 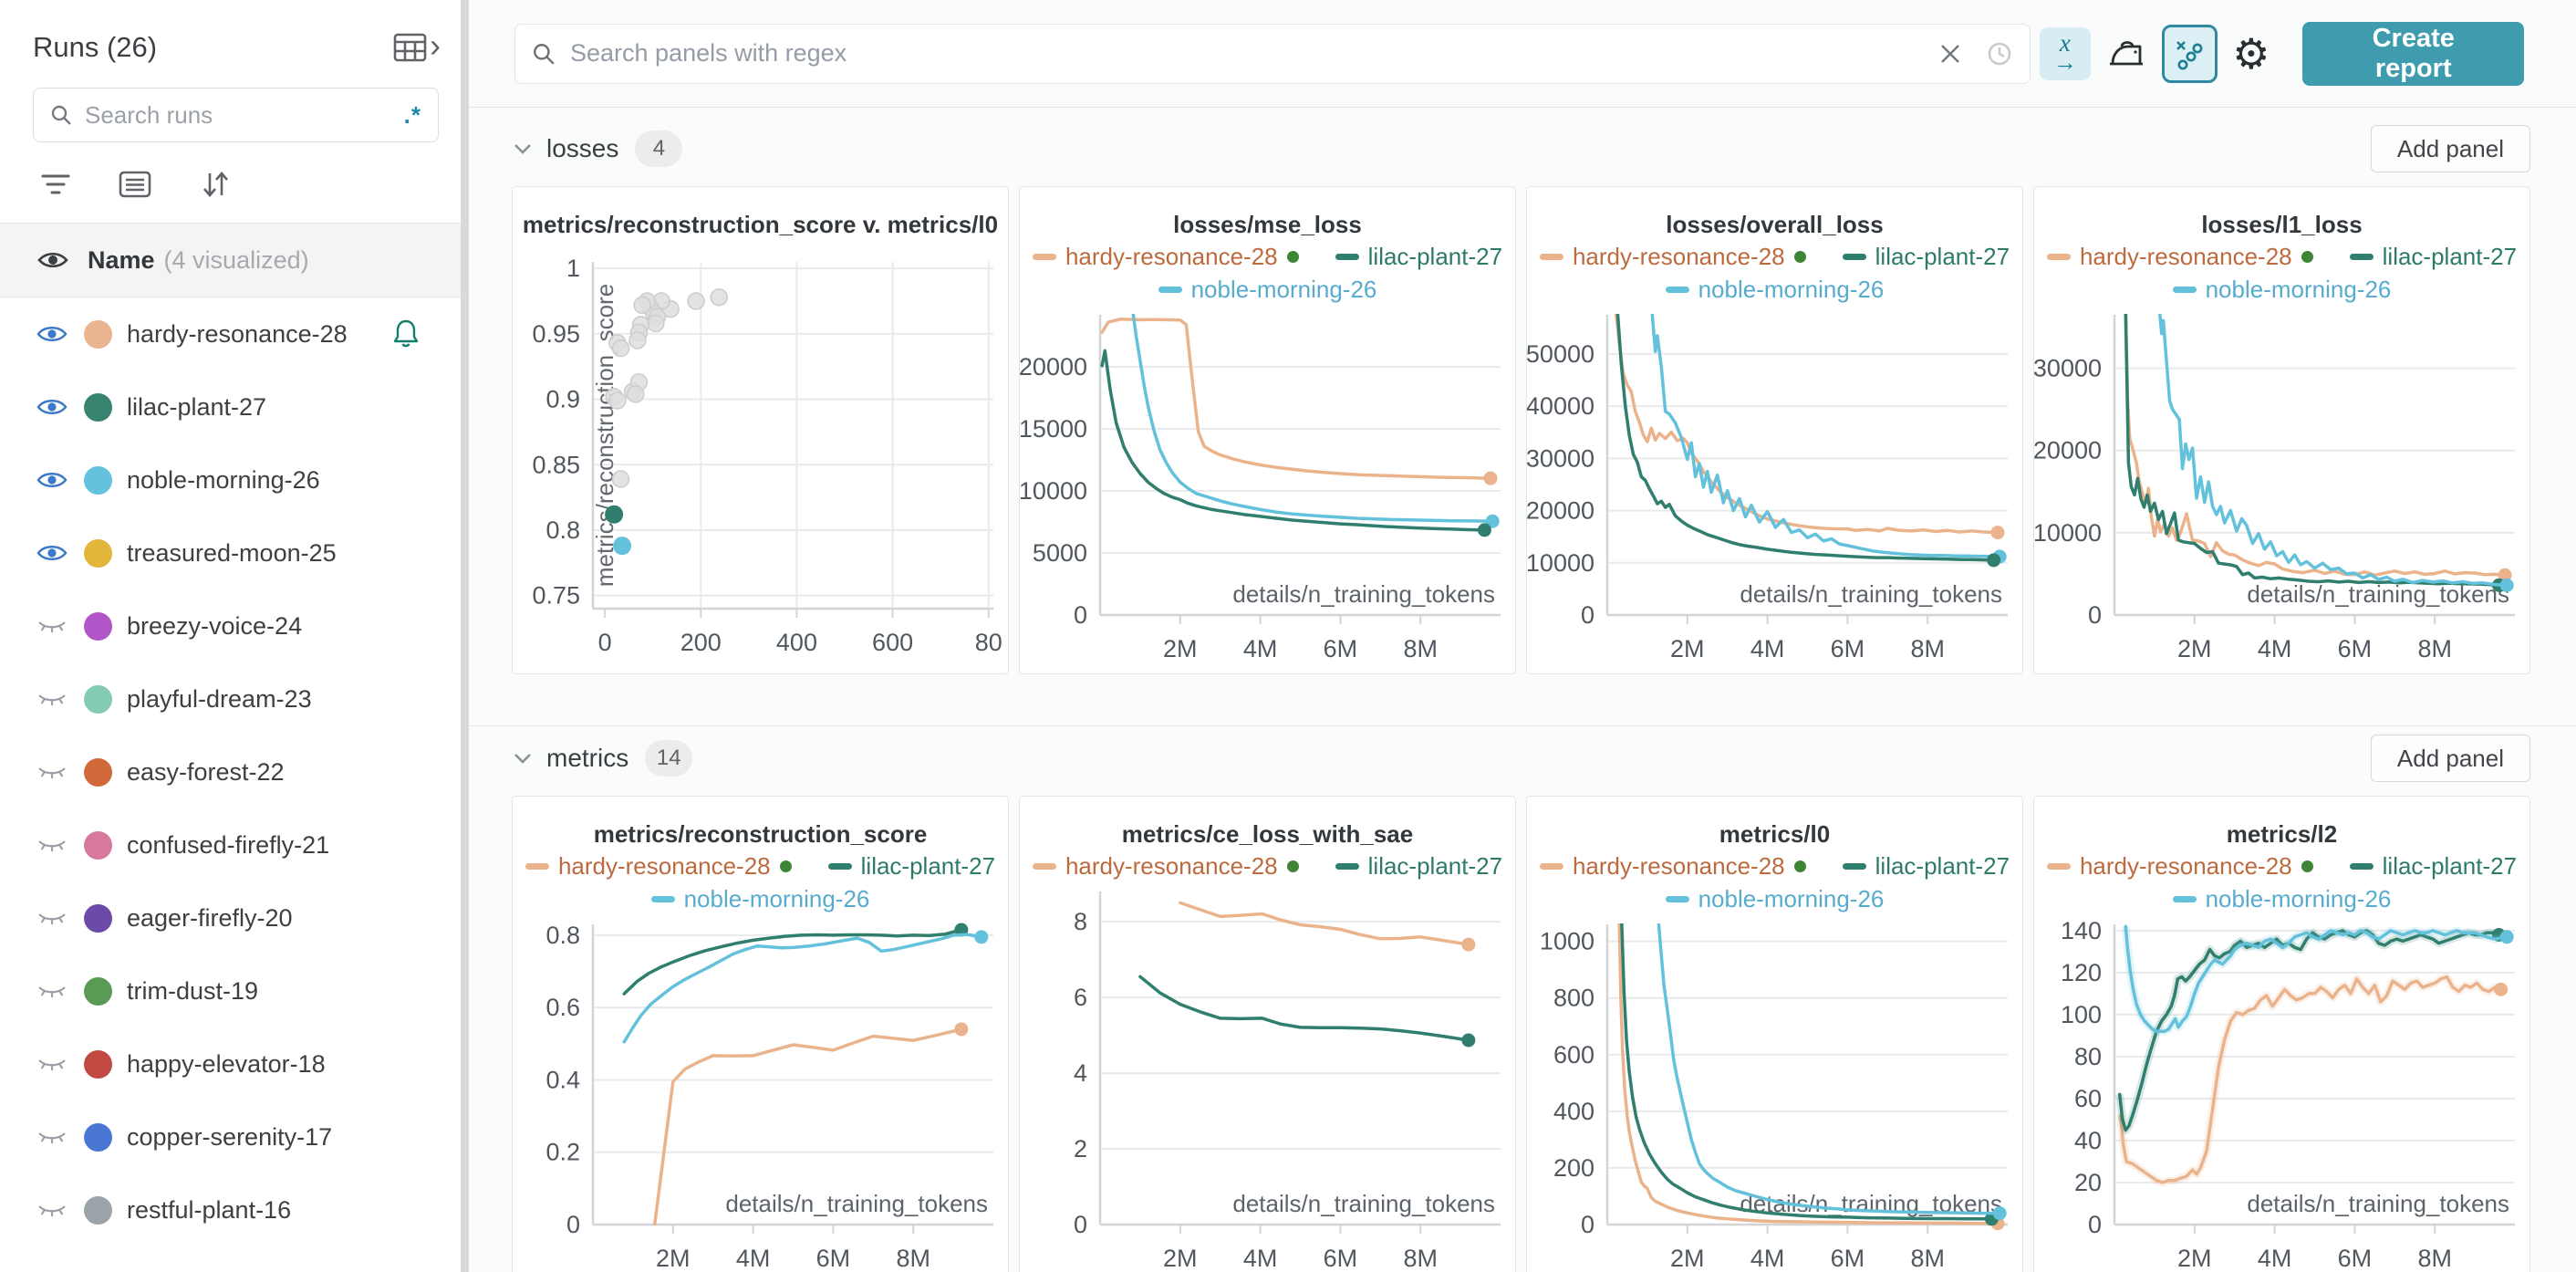 I want to click on eye-icon, so click(x=53, y=260).